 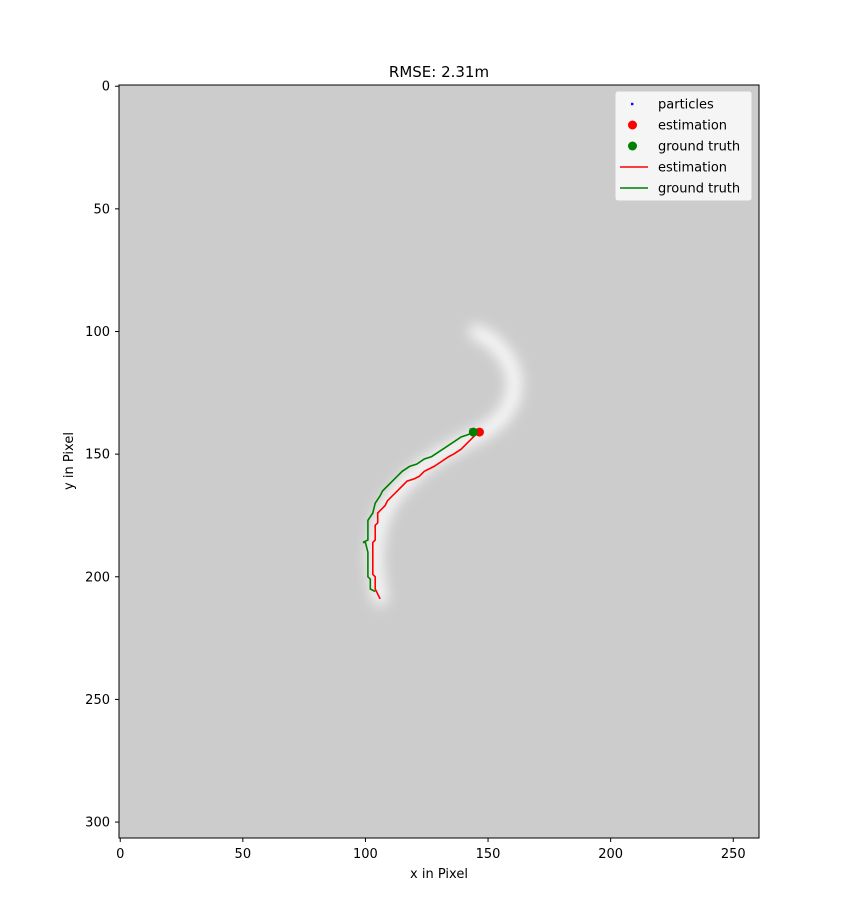 What do you see at coordinates (97, 577) in the screenshot?
I see `y-tick-label: 200` at bounding box center [97, 577].